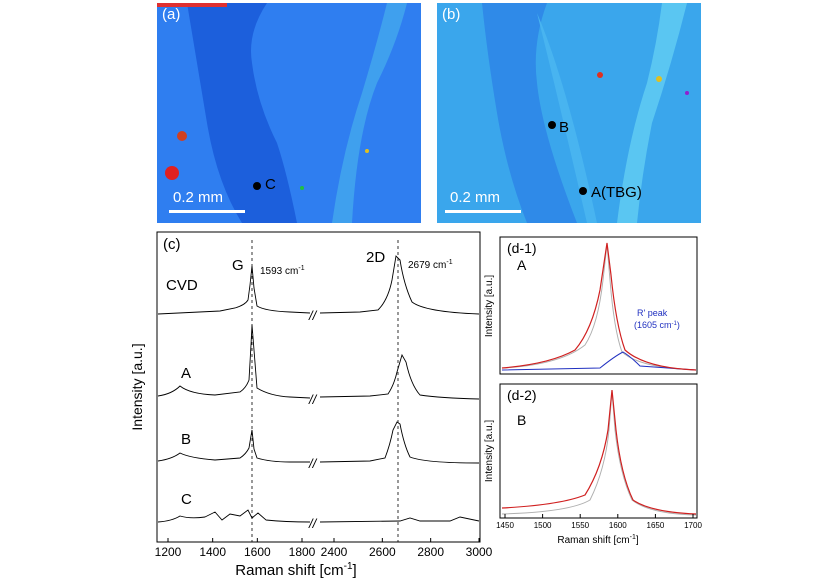 This screenshot has height=587, width=830. I want to click on spectrum-label-cvd: CVD, so click(182, 285).